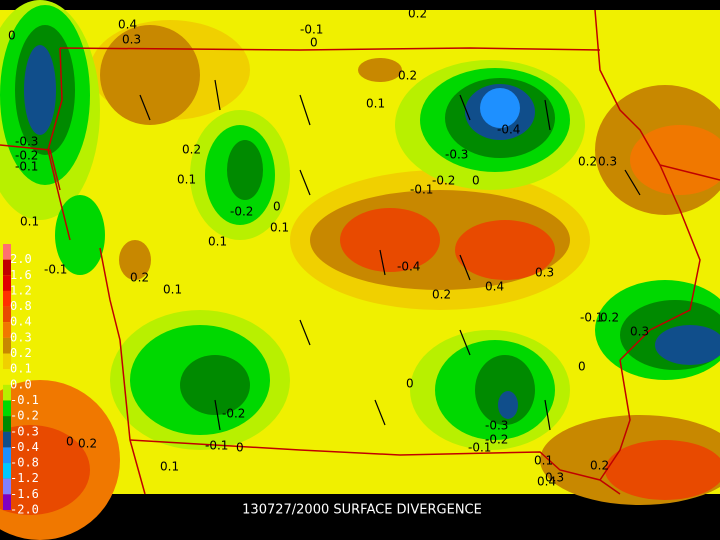 The height and width of the screenshot is (540, 720). Describe the element at coordinates (24, 431) in the screenshot. I see `legend-label: -0.3` at that location.